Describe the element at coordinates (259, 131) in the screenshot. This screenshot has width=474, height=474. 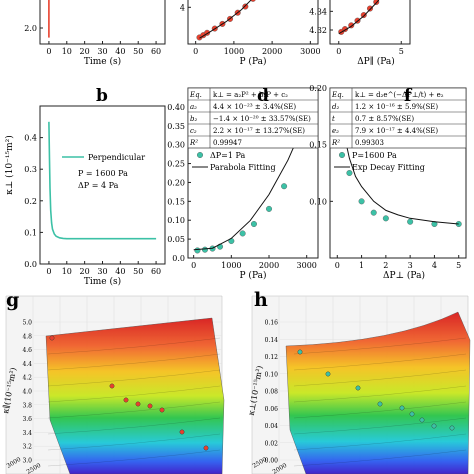
I see `table-cell: 2.2 × 10⁻¹⁷ ± 13.27%(SE)` at that location.